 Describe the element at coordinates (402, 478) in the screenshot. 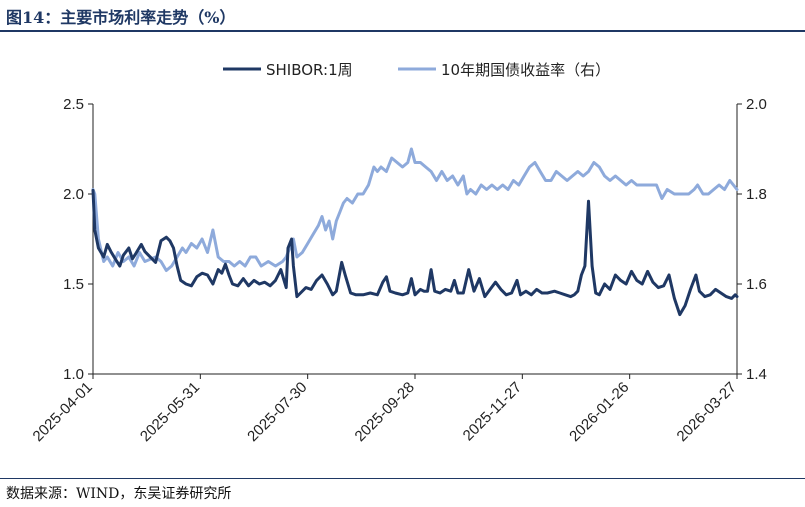

I see `source-rule` at that location.